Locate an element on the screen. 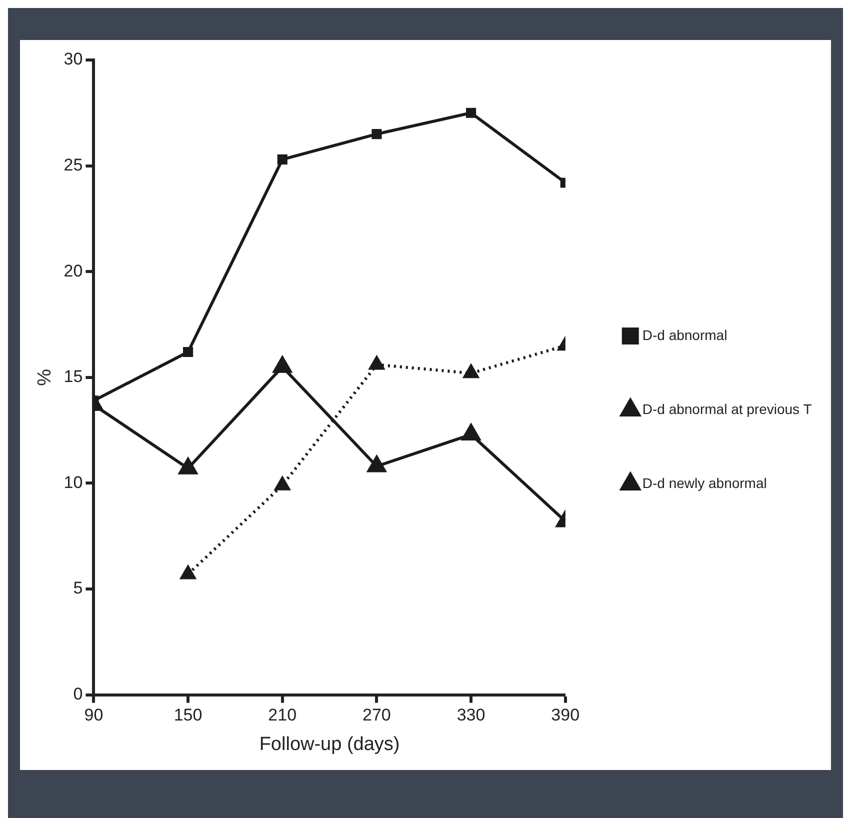 The image size is (851, 818). legend-label: D-d newly abnormal is located at coordinates (704, 482).